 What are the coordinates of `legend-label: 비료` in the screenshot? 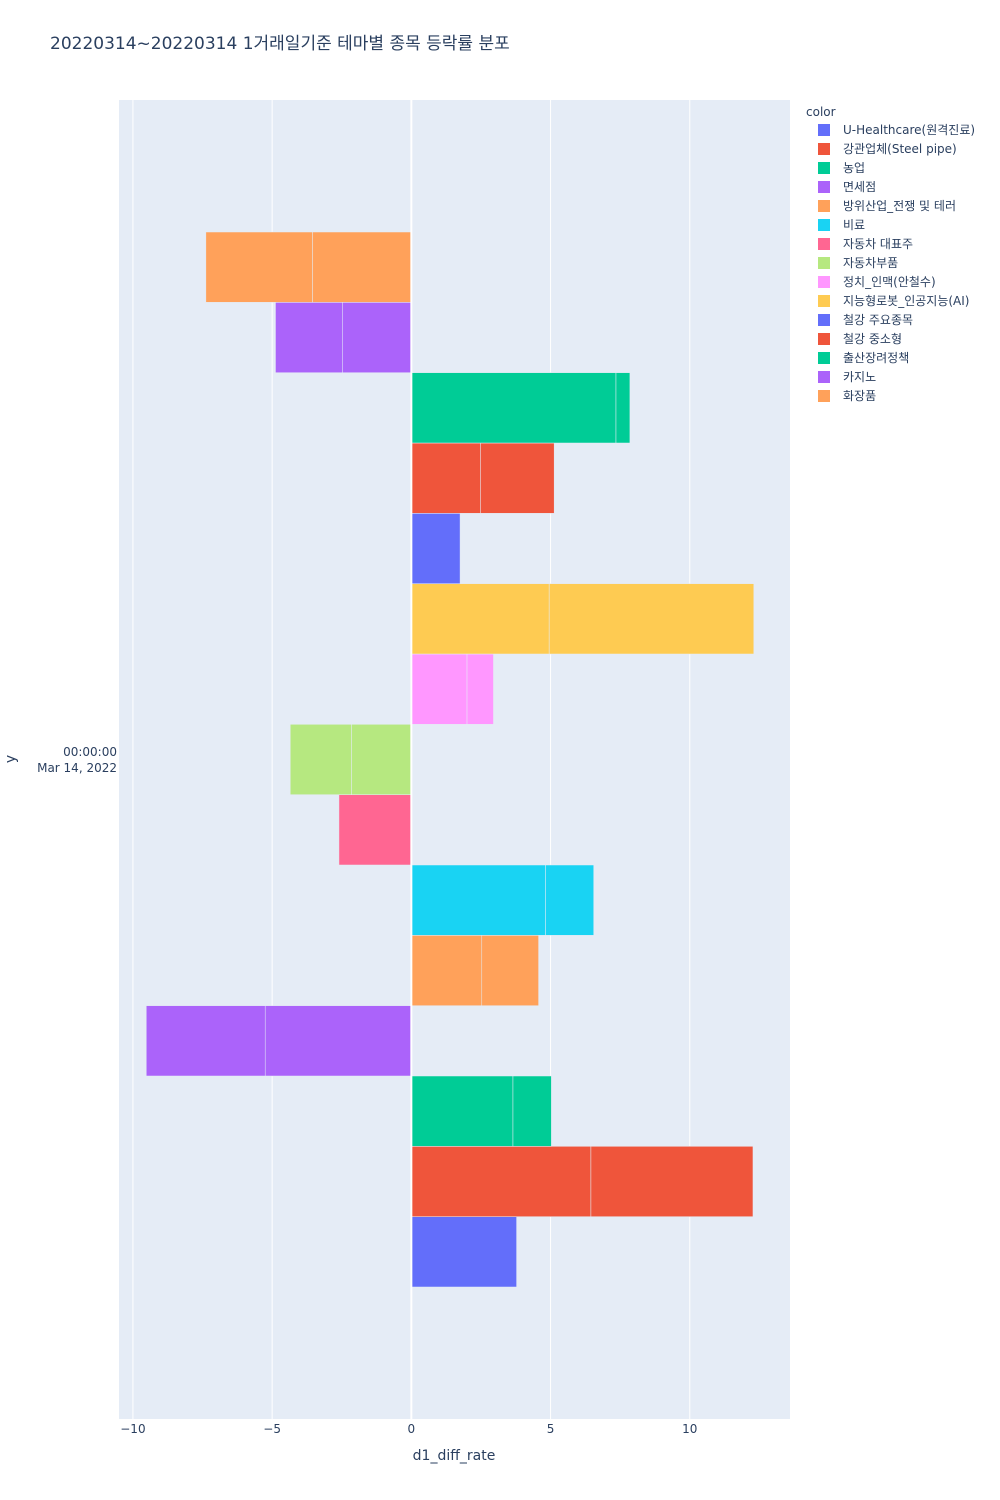 It's located at (854, 225).